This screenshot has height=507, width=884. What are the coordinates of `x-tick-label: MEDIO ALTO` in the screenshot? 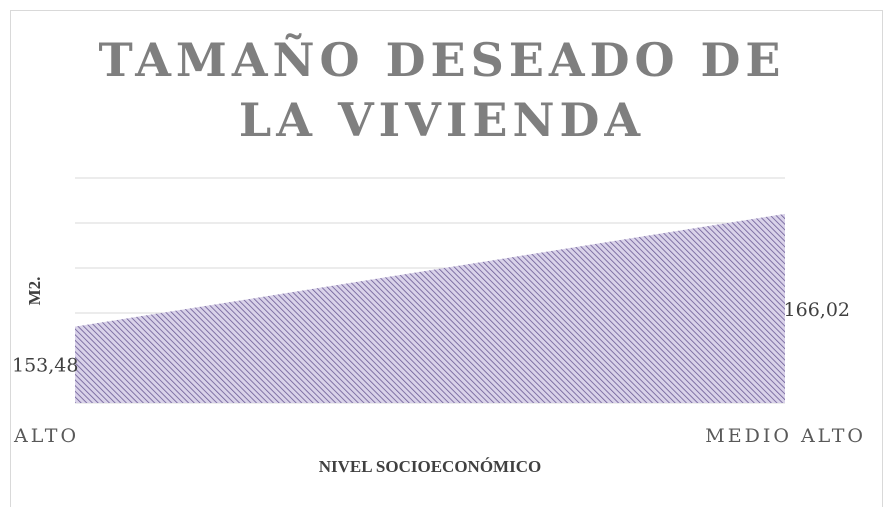 It's located at (785, 436).